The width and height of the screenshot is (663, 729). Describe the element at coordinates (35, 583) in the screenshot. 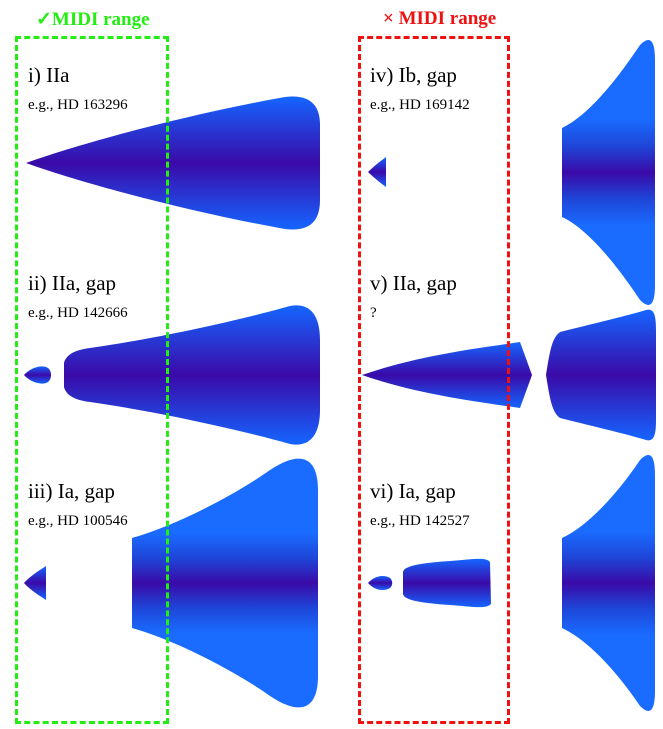

I see `disk-iii-inner` at that location.